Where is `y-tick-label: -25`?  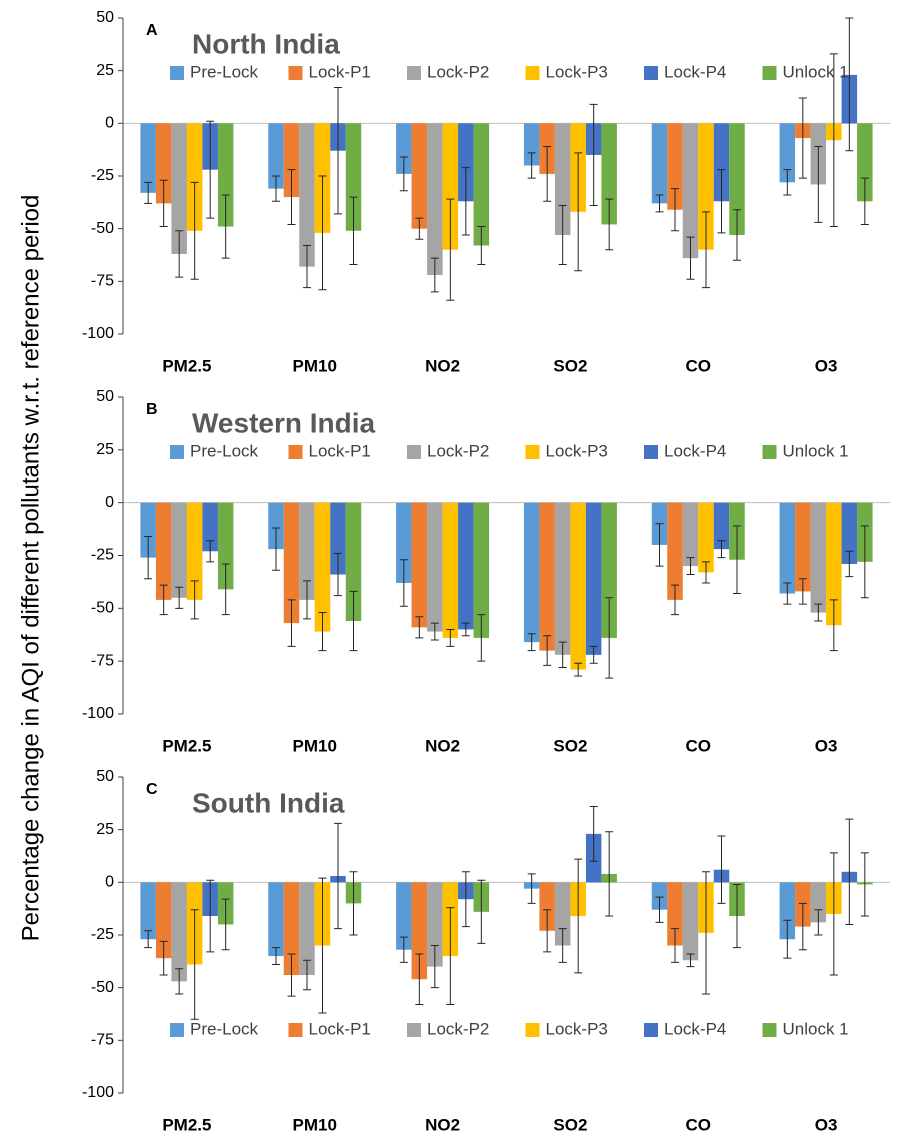
y-tick-label: -25 is located at coordinates (102, 934).